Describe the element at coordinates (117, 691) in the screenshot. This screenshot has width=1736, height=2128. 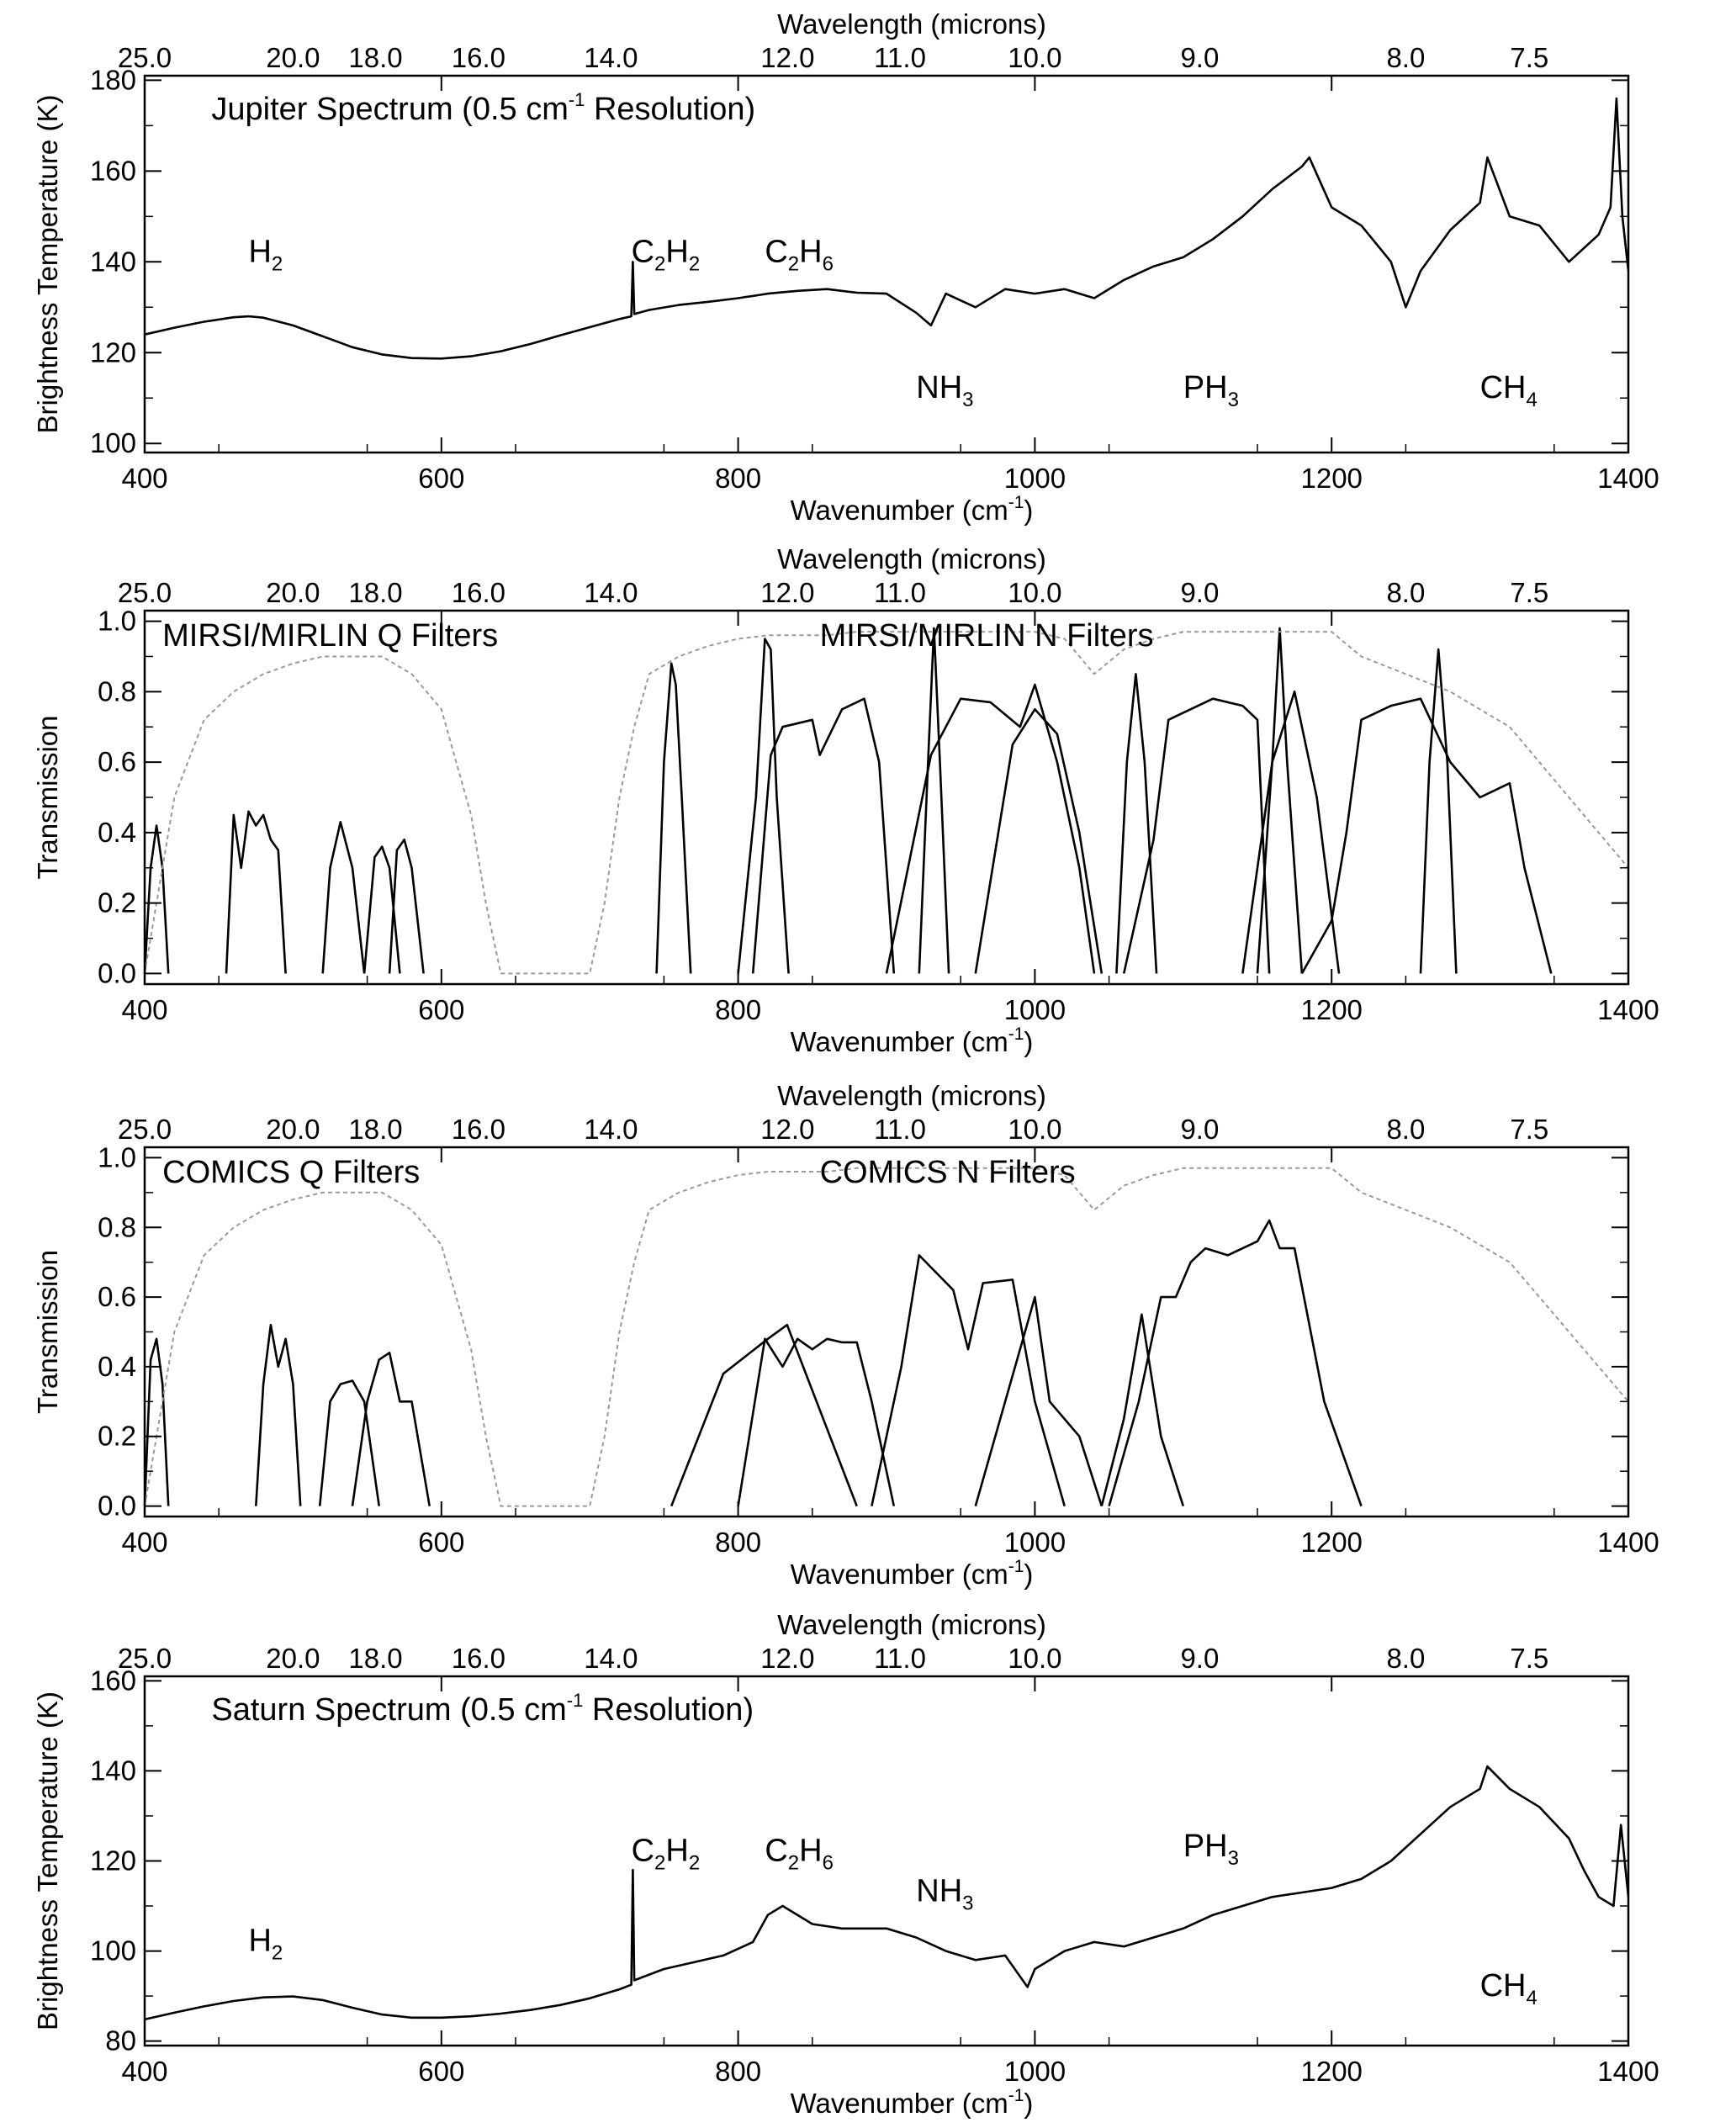
I see `y-tick-label: 0.8` at that location.